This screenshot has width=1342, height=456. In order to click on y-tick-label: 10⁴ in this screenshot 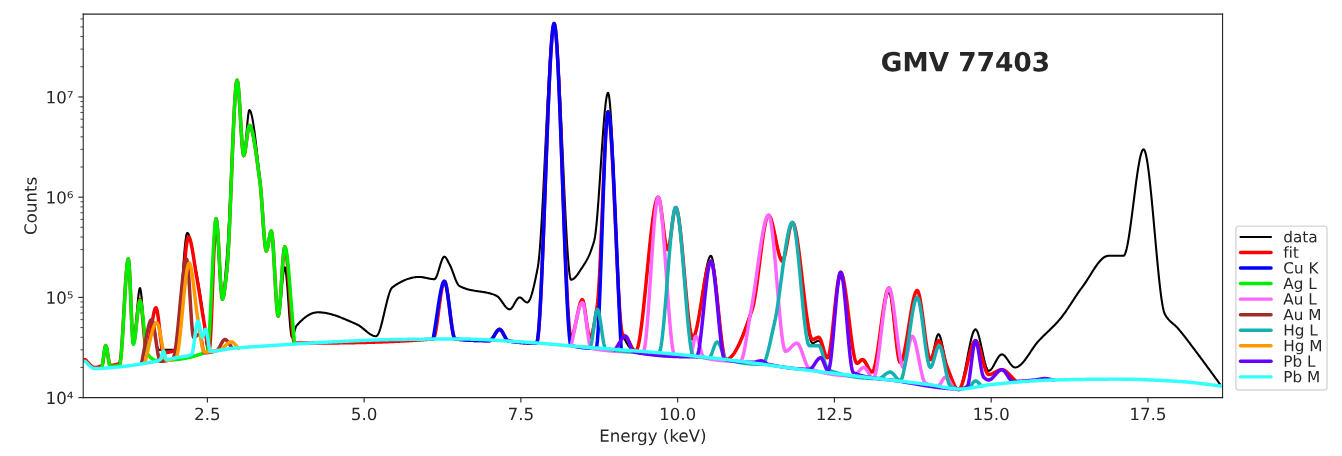, I will do `click(60, 398)`.